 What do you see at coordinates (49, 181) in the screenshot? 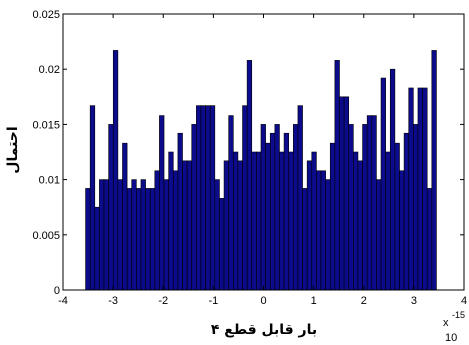
I see `y-tick-label: 0.01` at bounding box center [49, 181].